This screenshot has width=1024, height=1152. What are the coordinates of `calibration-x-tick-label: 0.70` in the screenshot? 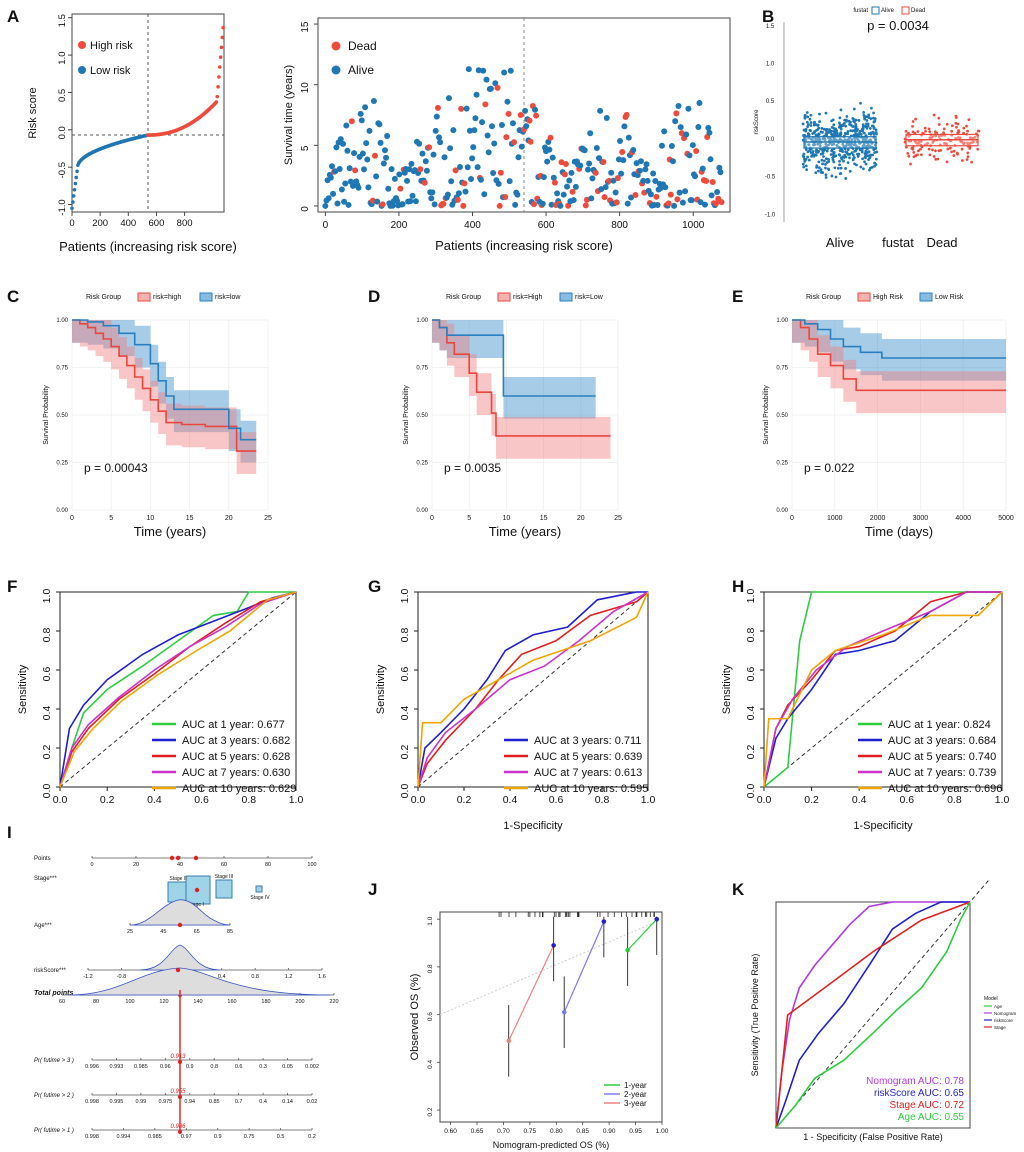 It's located at (503, 1131).